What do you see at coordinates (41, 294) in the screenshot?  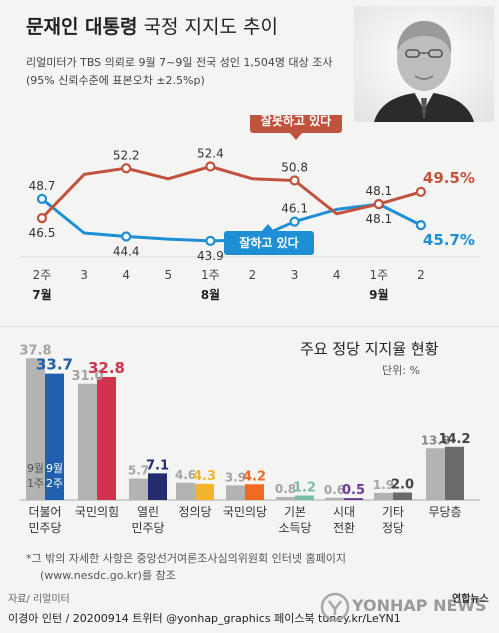 I see `month-label: 7월` at bounding box center [41, 294].